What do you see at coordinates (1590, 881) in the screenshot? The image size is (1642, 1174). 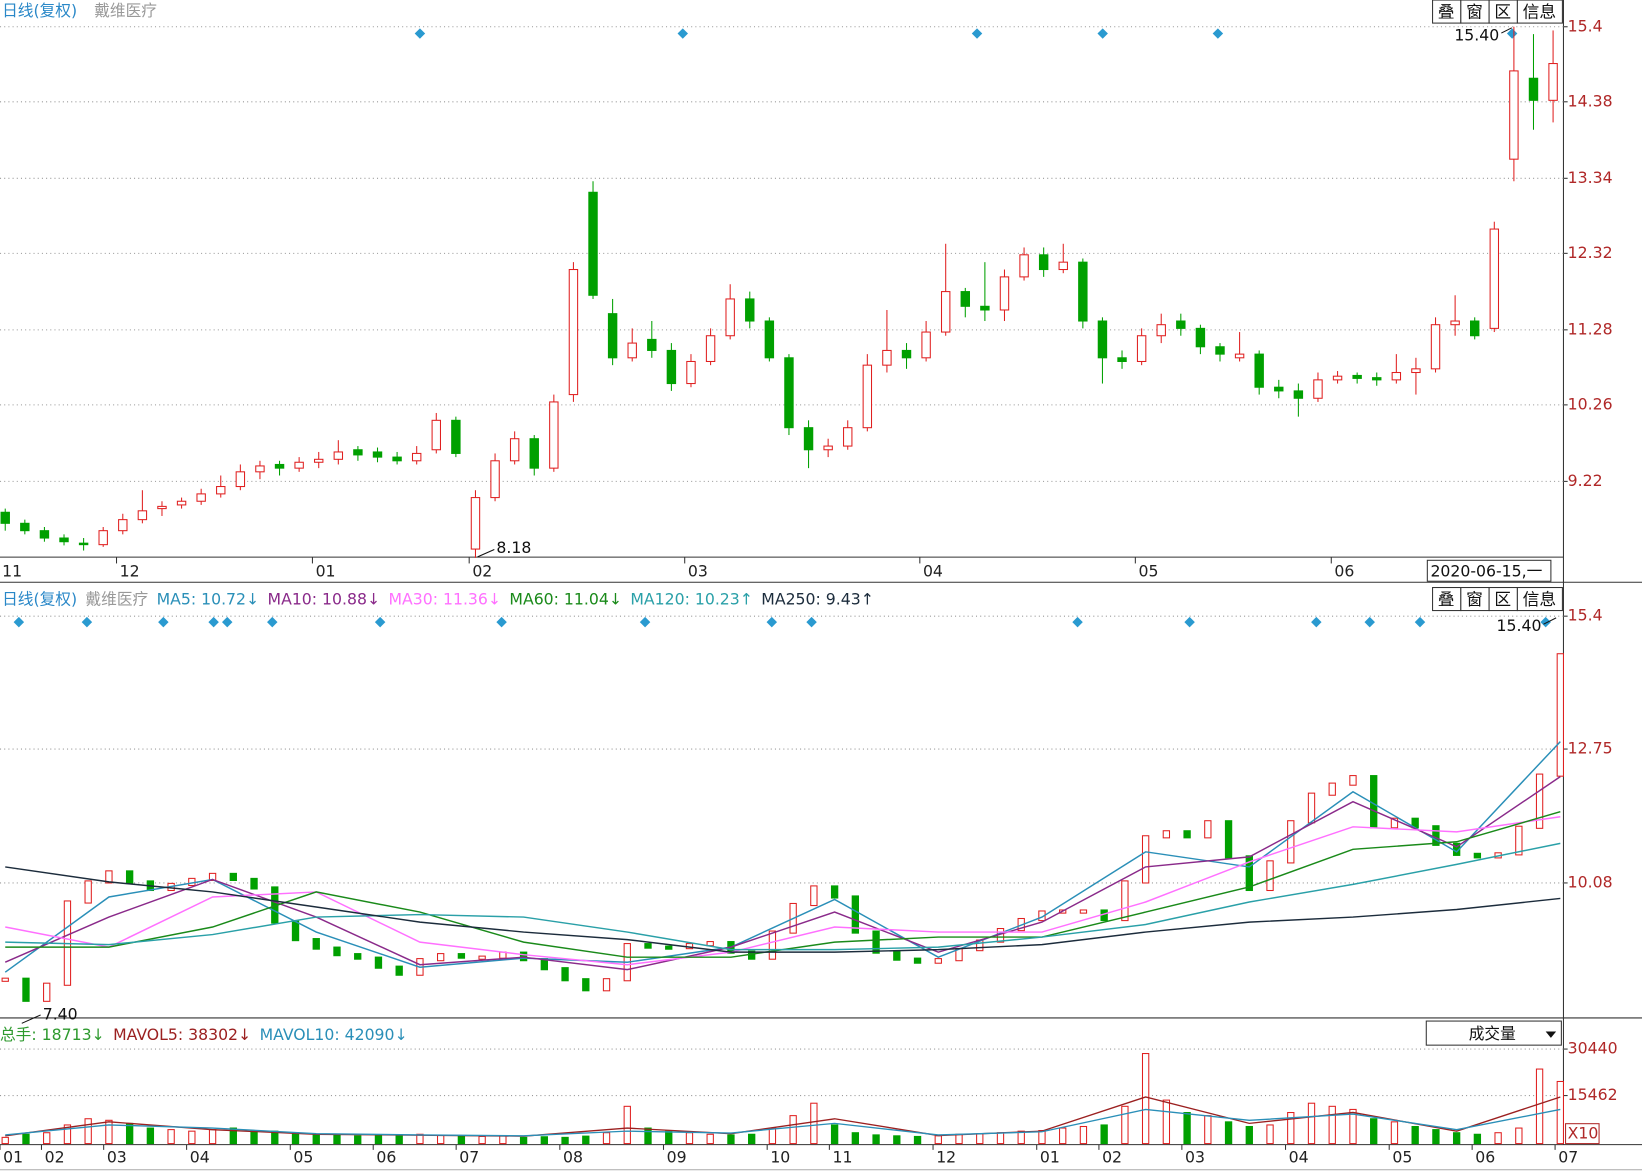 I see `y-tick-label: 10.08` at bounding box center [1590, 881].